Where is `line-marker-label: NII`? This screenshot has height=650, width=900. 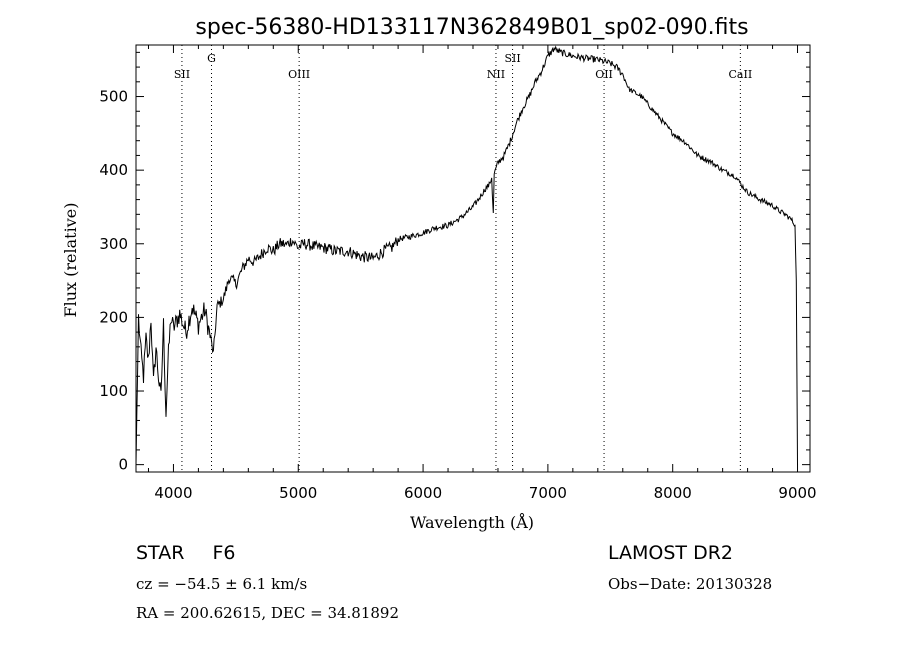
line-marker-label: NII is located at coordinates (496, 74).